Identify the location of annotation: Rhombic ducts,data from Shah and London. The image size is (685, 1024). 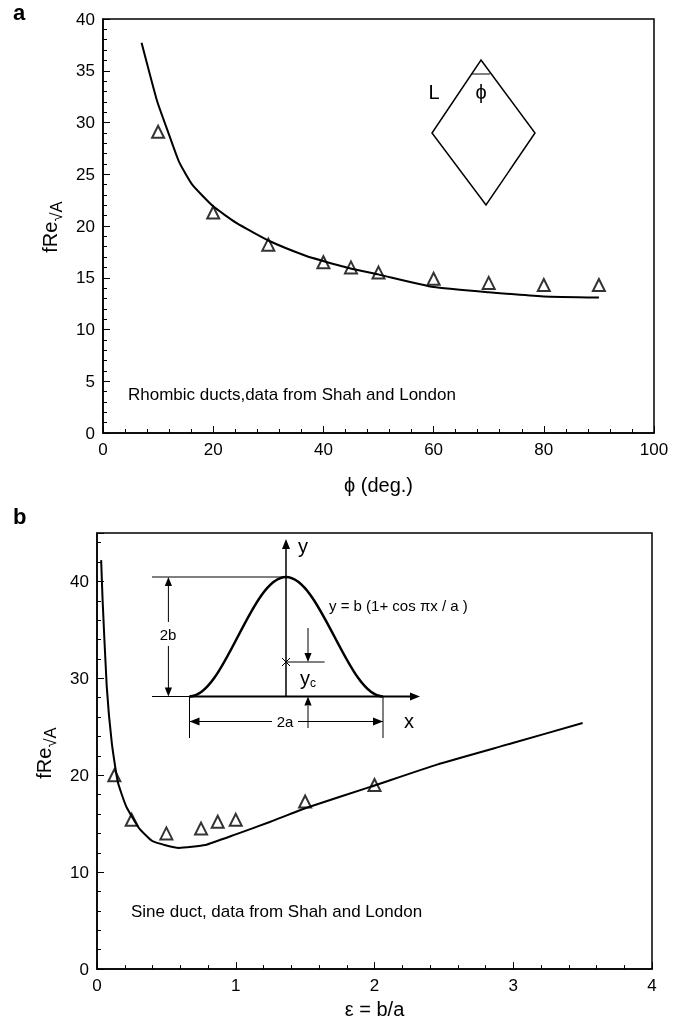
(292, 394).